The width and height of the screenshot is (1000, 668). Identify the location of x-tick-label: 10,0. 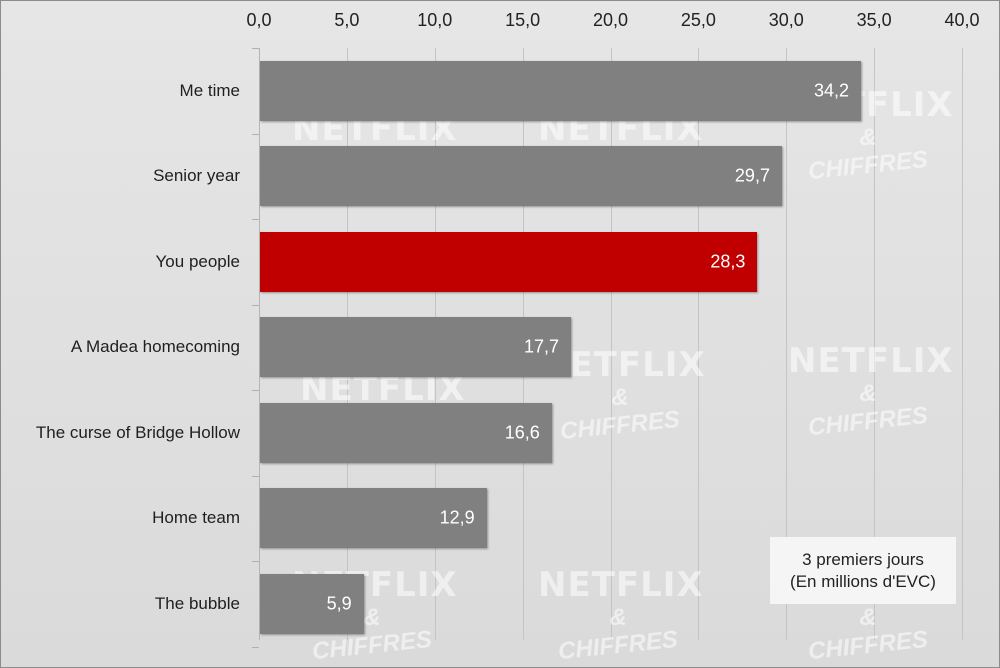
(435, 20).